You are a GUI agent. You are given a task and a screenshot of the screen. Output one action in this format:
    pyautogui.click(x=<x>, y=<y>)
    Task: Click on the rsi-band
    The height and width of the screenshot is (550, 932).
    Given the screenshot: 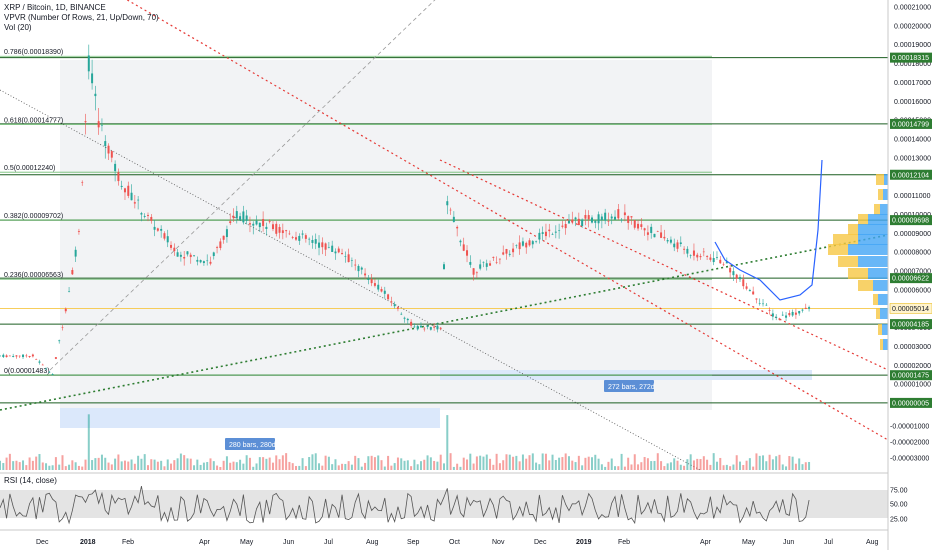 What is the action you would take?
    pyautogui.click(x=444, y=504)
    